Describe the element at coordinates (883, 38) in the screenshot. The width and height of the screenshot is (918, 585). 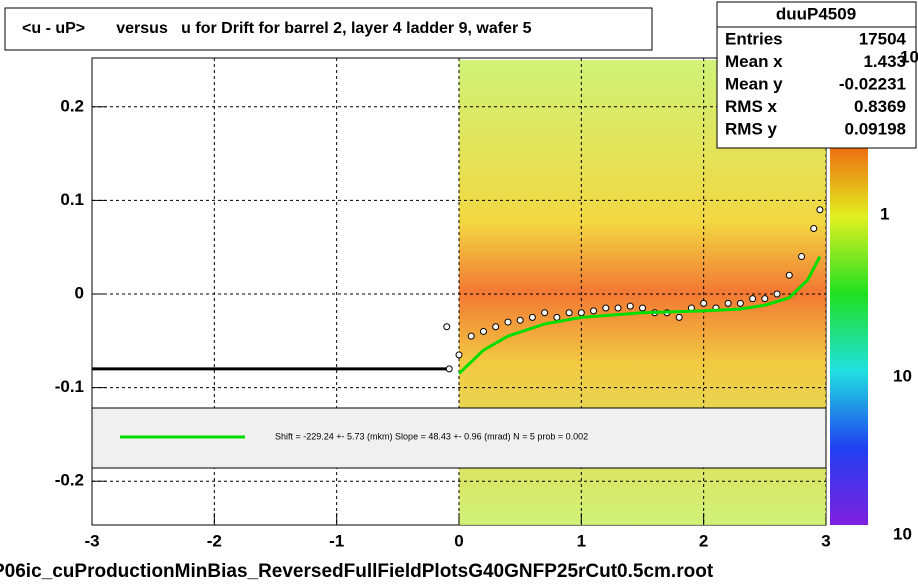
I see `stats-value: 17504` at that location.